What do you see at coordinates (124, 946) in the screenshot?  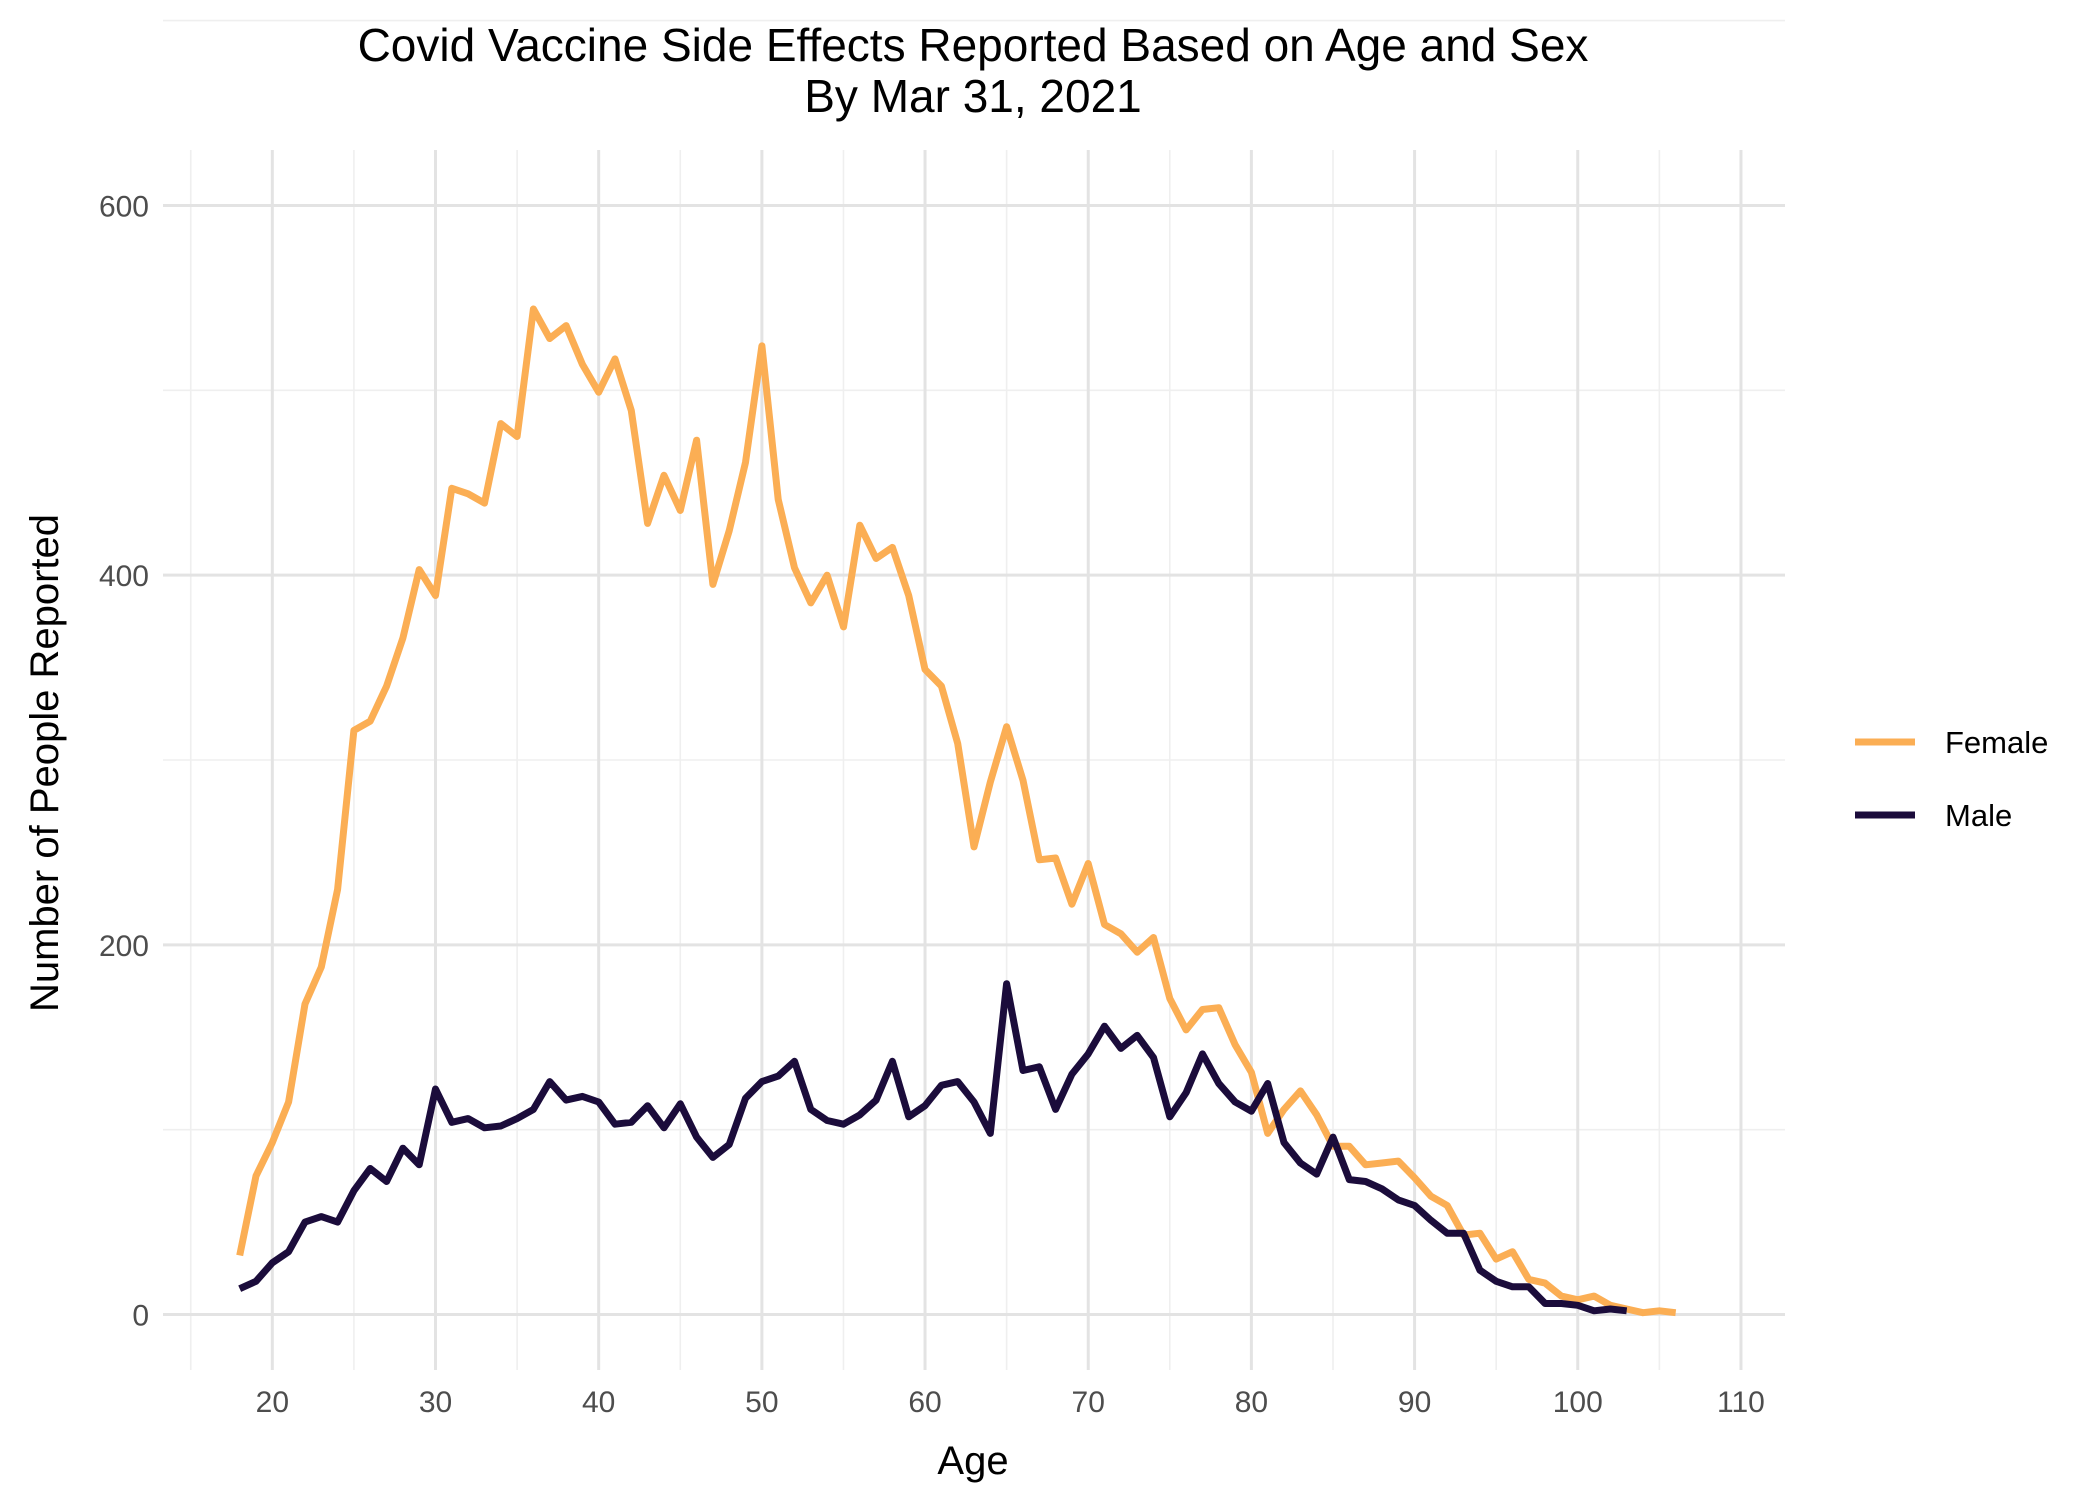 I see `y-tick-label: 200` at bounding box center [124, 946].